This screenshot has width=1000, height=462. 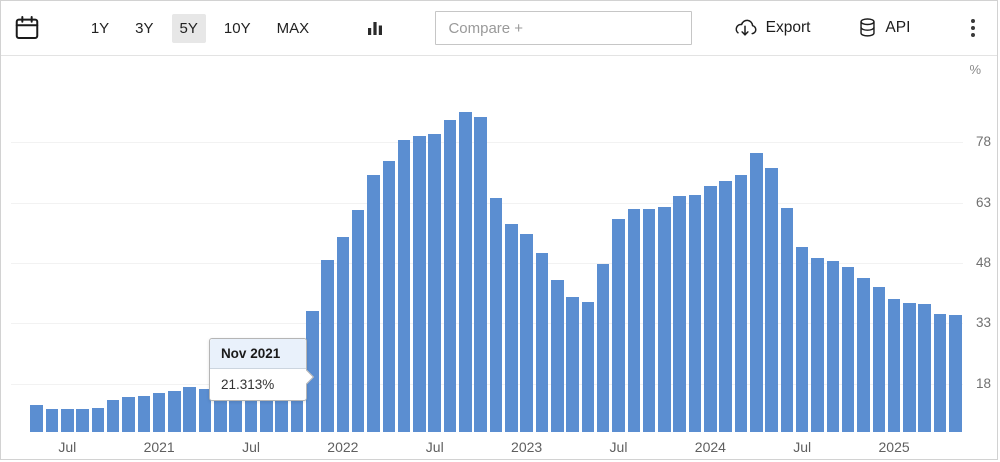 I want to click on export-label: Export, so click(x=788, y=27).